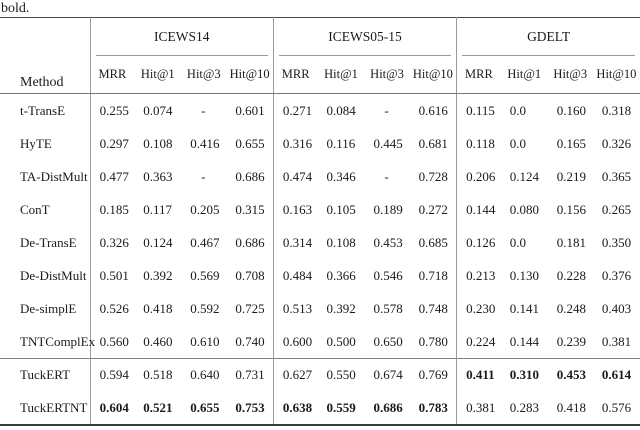  What do you see at coordinates (433, 308) in the screenshot?
I see `value-cell: 0.748` at bounding box center [433, 308].